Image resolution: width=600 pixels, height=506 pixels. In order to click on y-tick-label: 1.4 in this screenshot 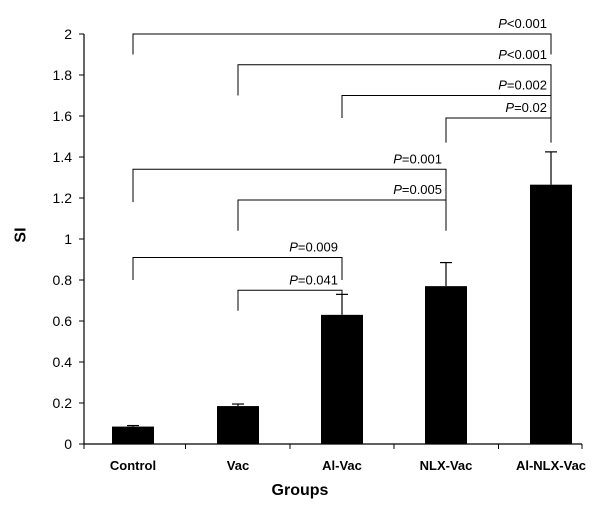, I will do `click(63, 157)`.